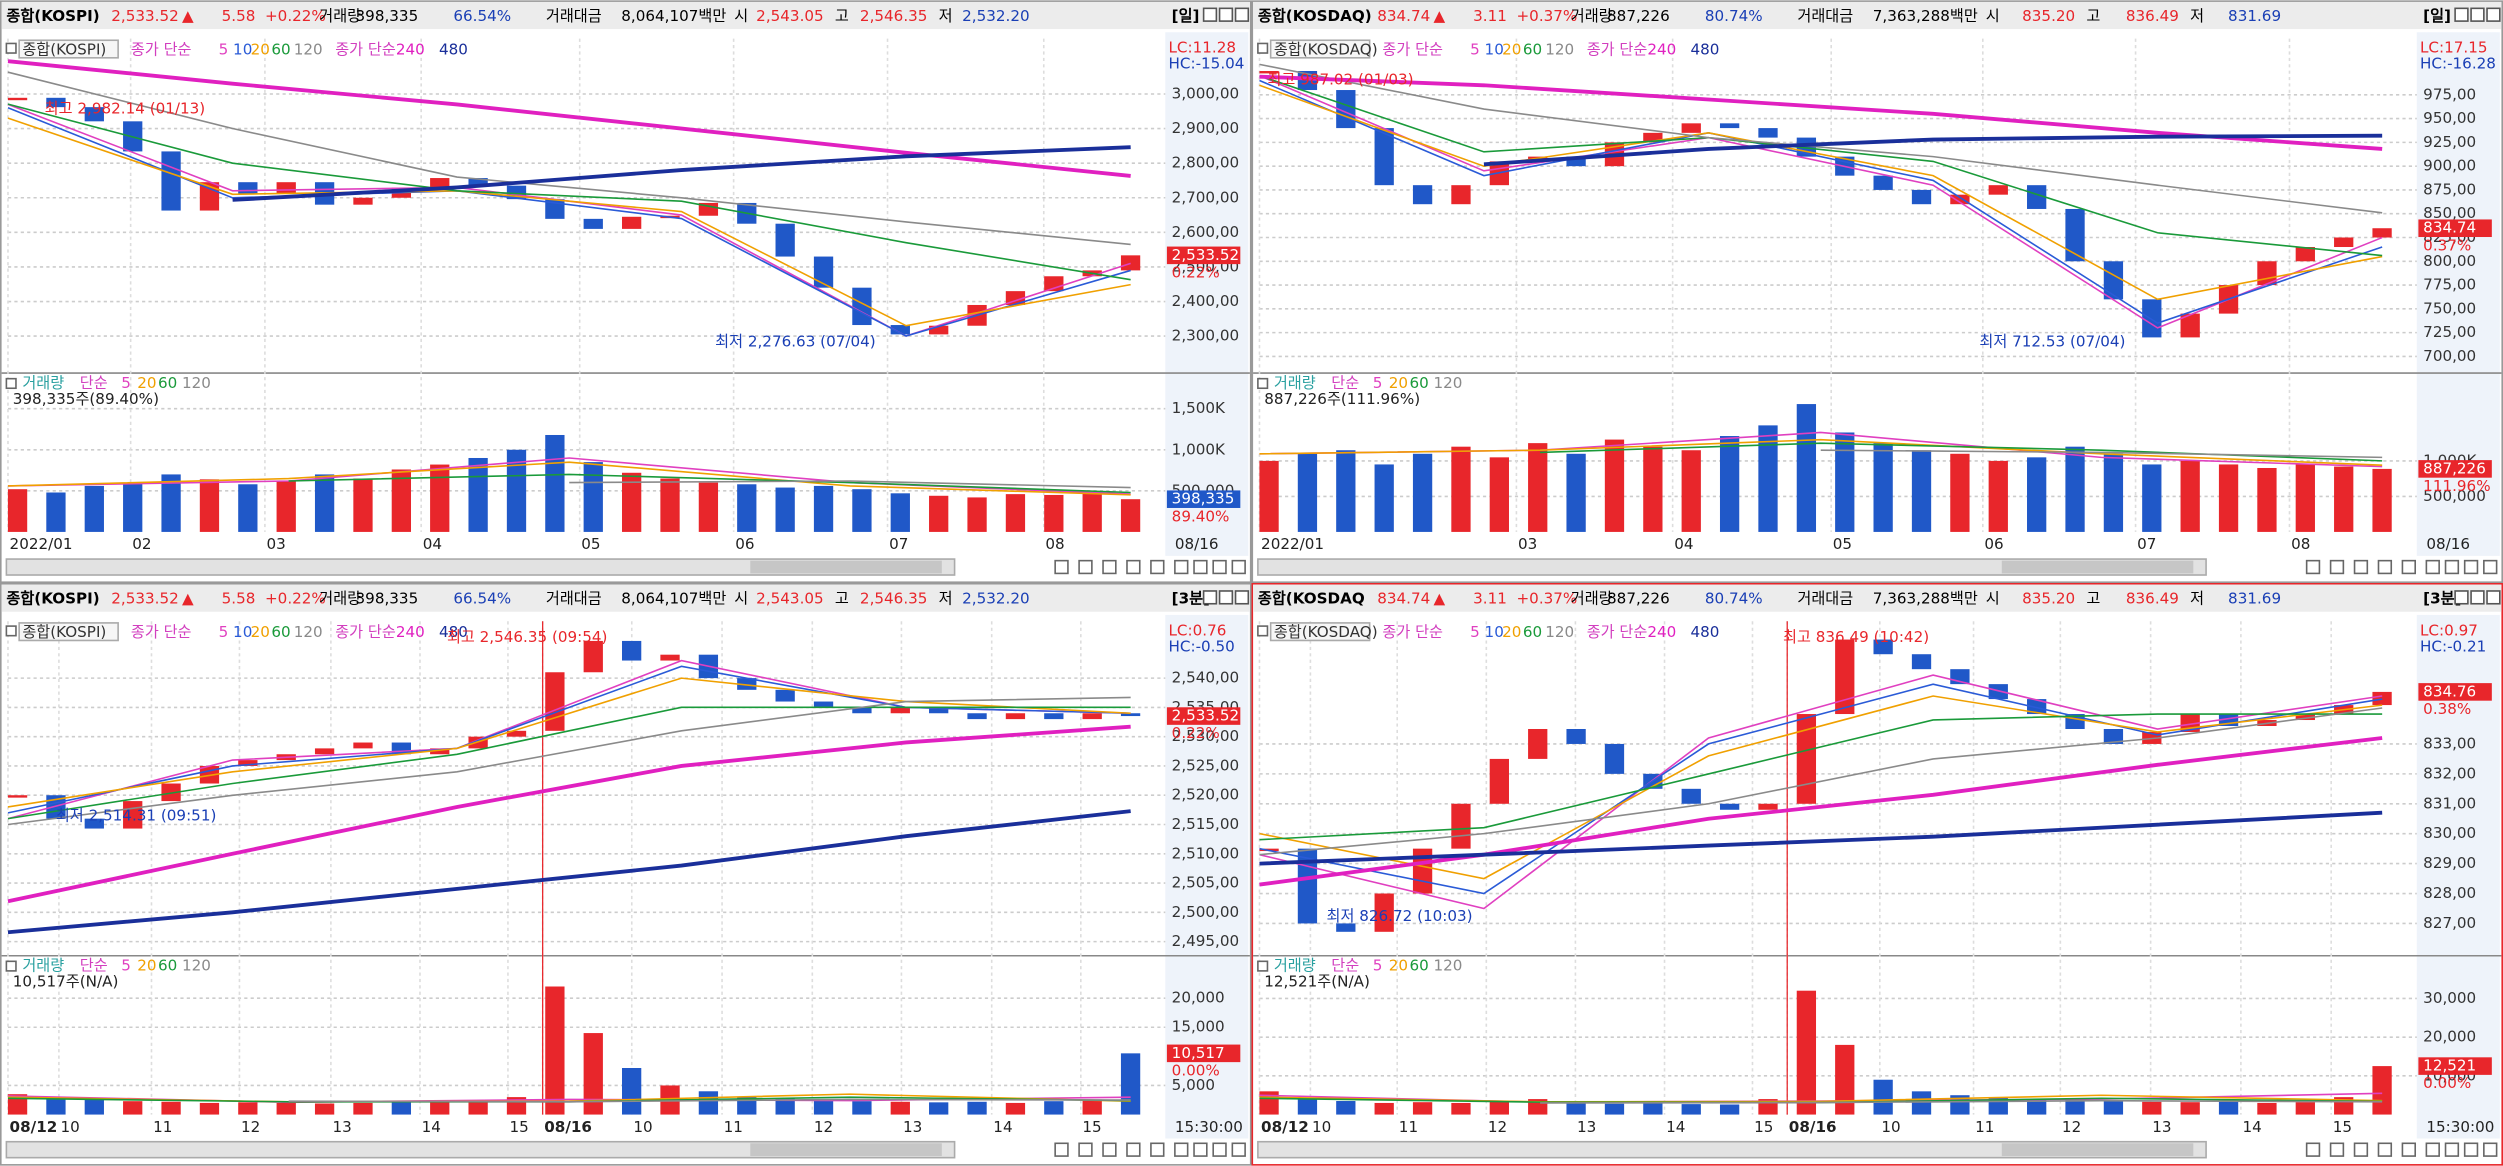 The image size is (2503, 1166). Describe the element at coordinates (2449, 228) in the screenshot. I see `price-tag: 834.74` at that location.